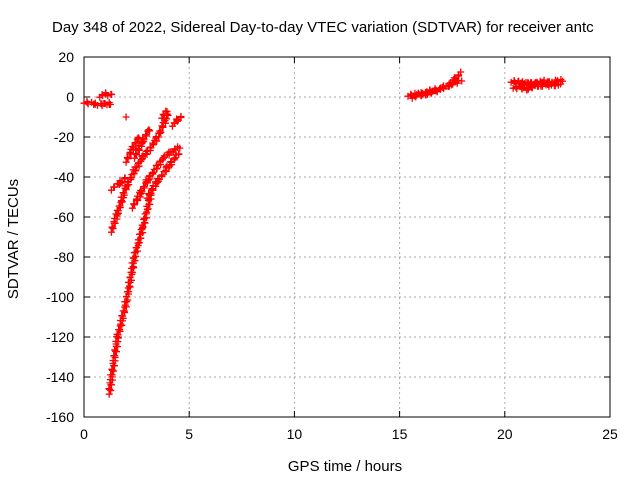 The width and height of the screenshot is (640, 480). I want to click on x-tick-label: 15, so click(400, 434).